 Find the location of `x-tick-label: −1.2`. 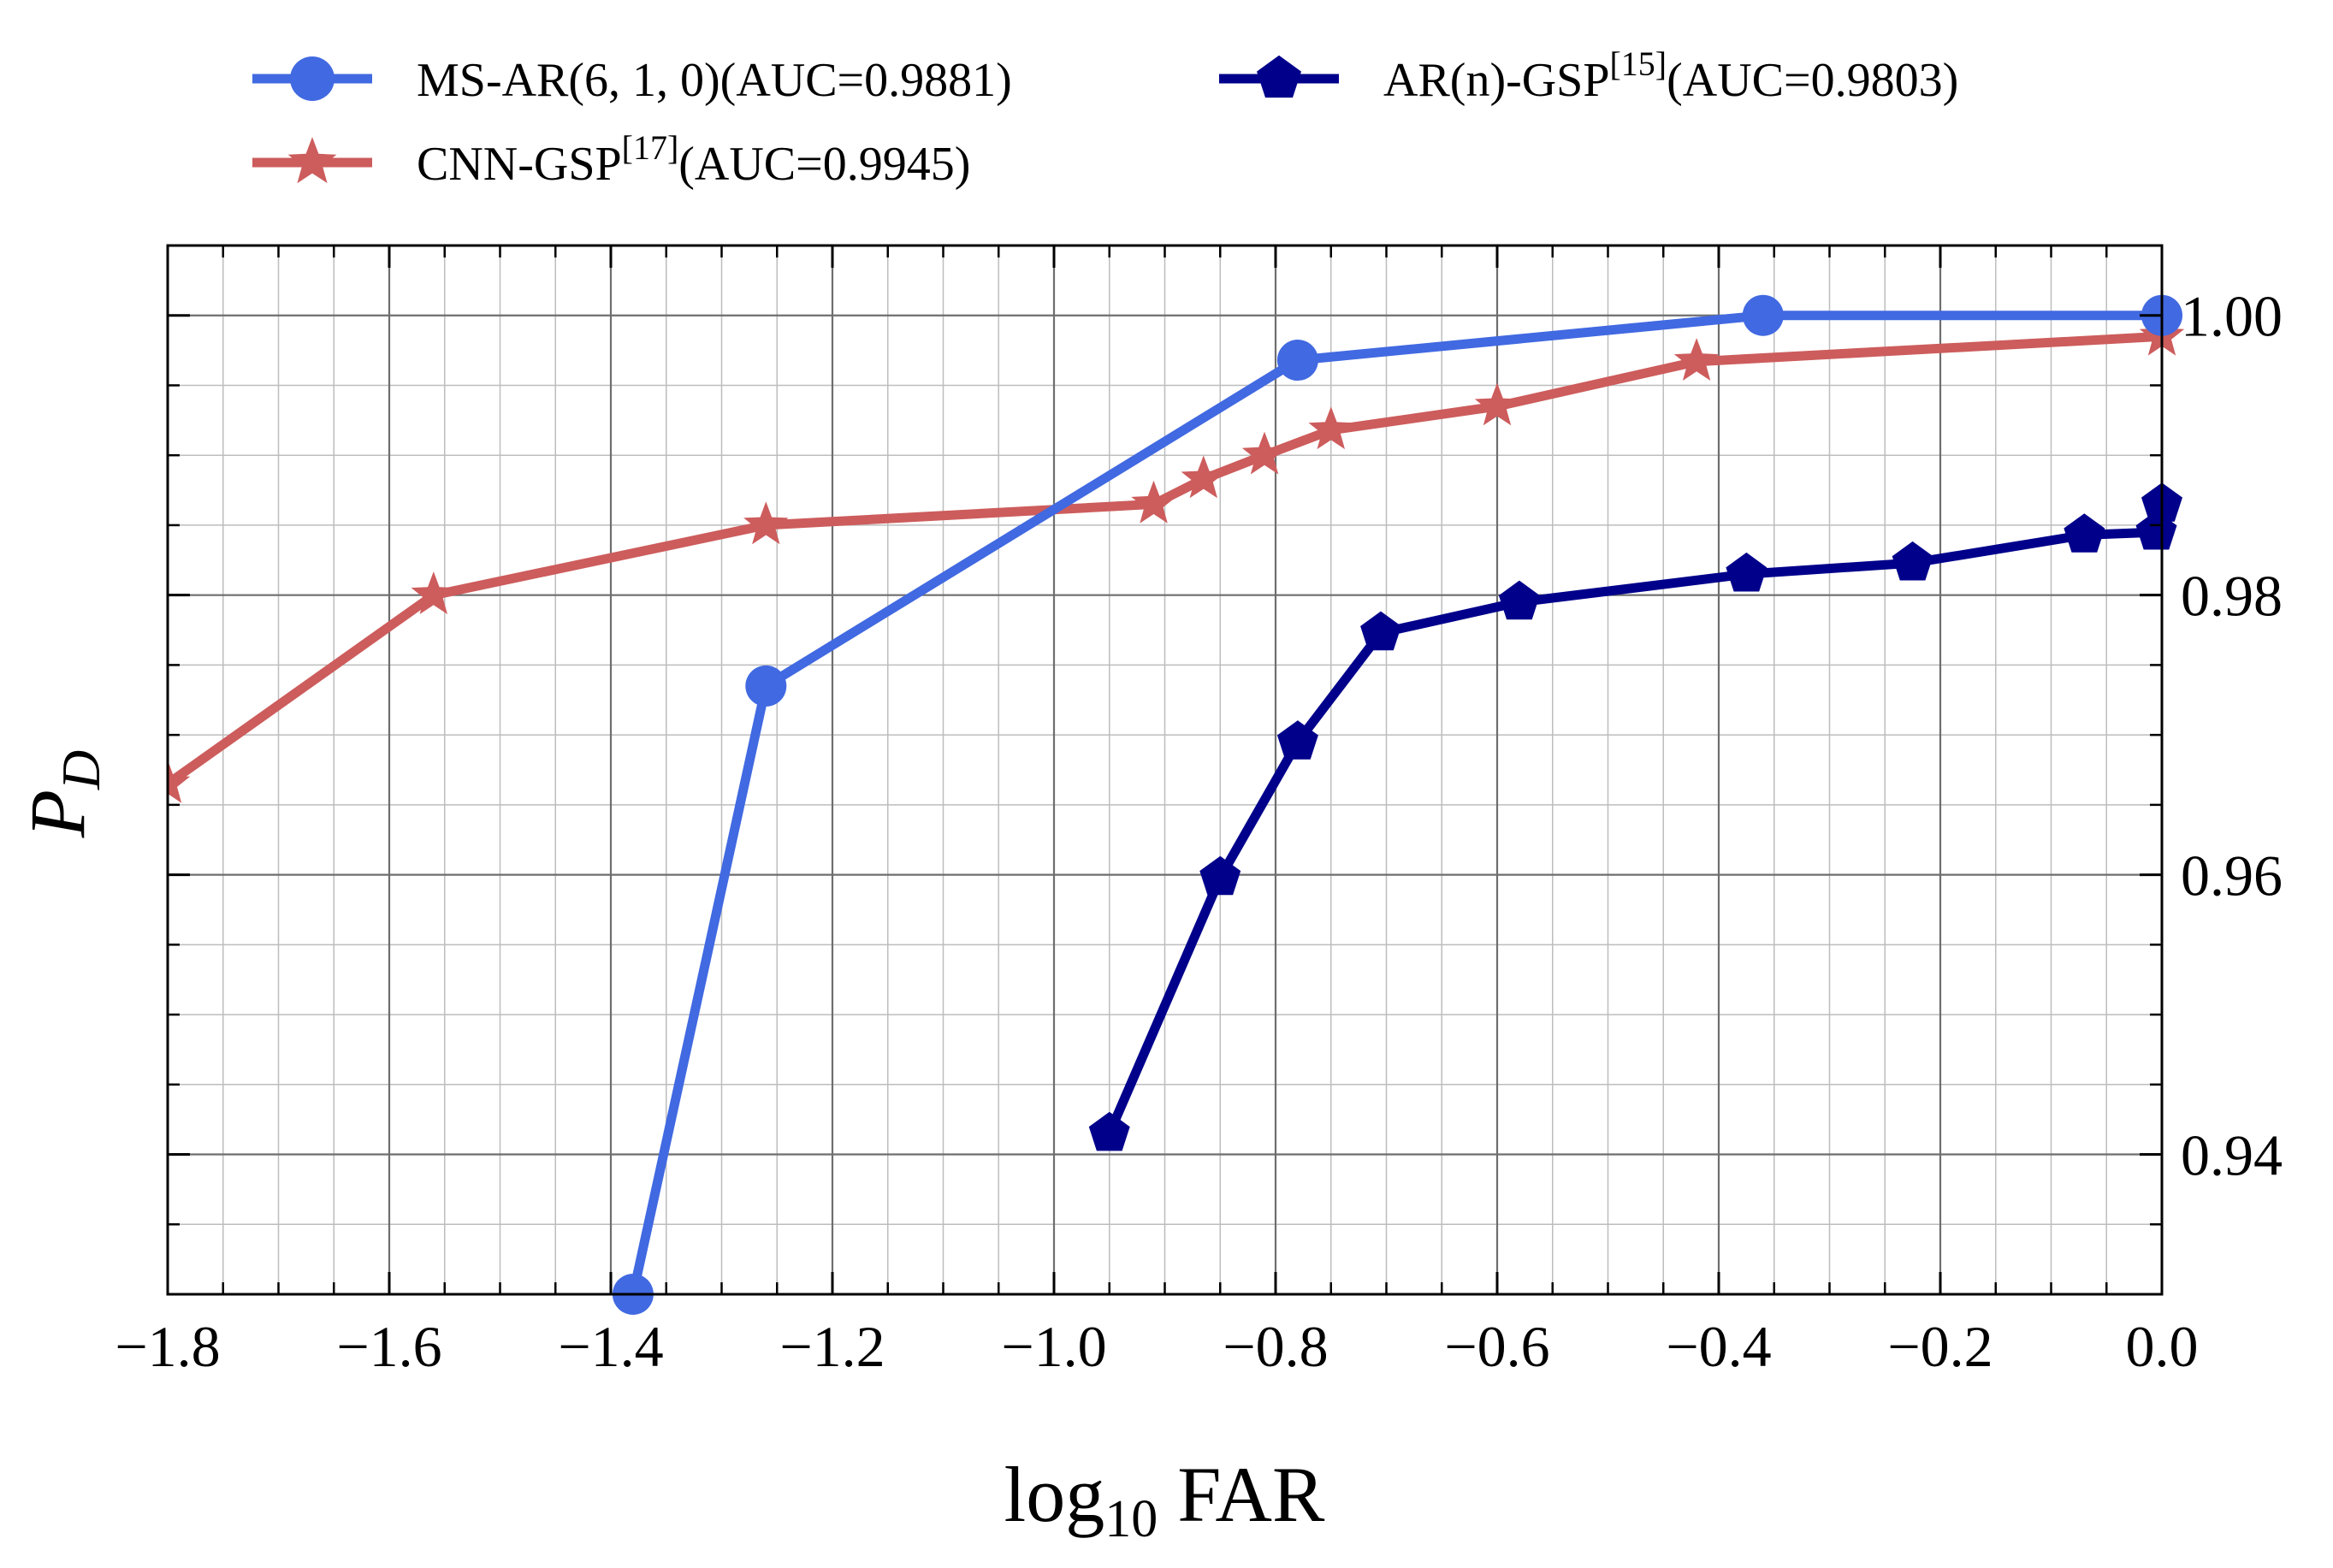

x-tick-label: −1.2 is located at coordinates (832, 1346).